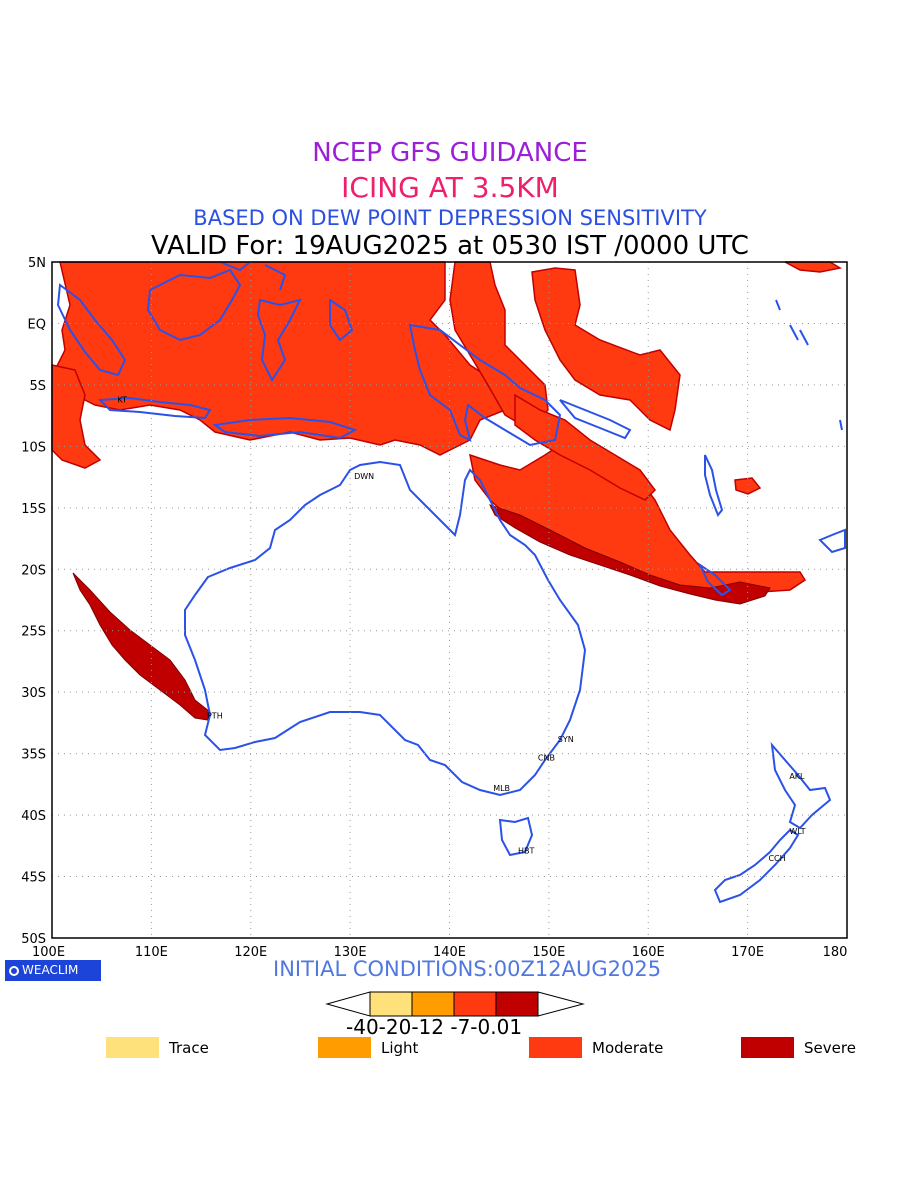 The image size is (900, 1200). I want to click on coastline-tasmania, so click(516, 836).